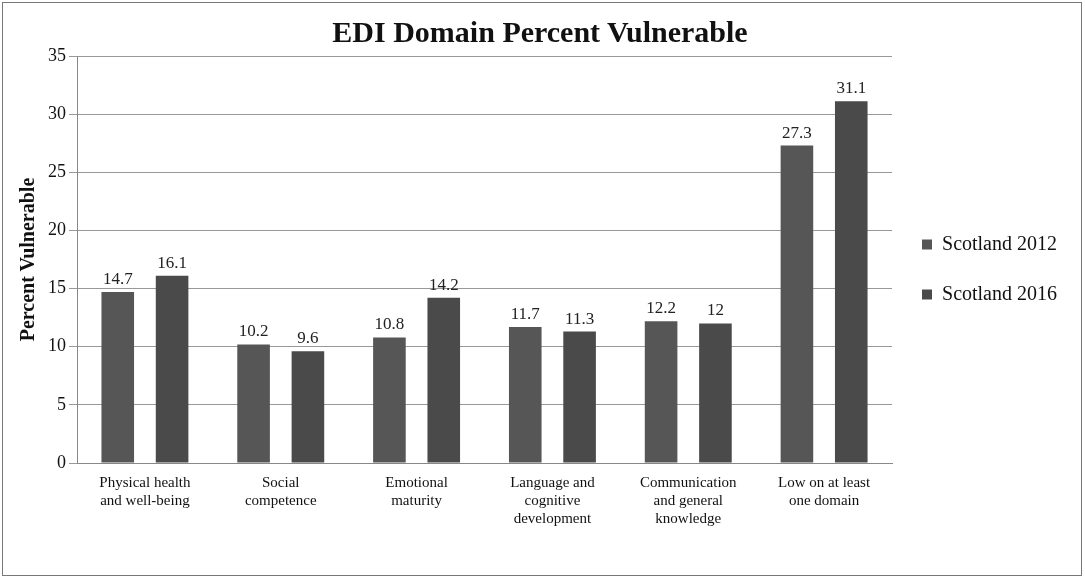 Image resolution: width=1085 pixels, height=580 pixels. I want to click on x-tick-label: Emotional maturity, so click(416, 490).